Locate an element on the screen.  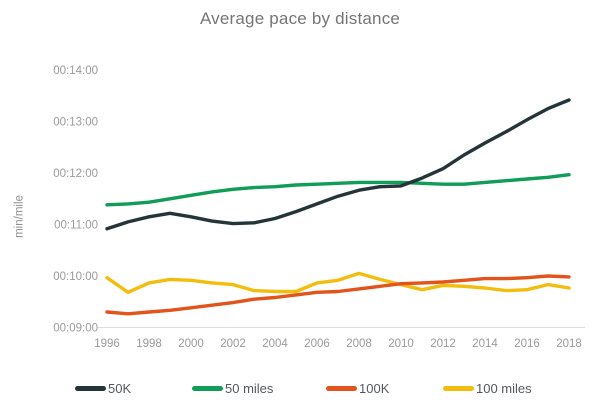
x-tick-label: 2016 is located at coordinates (527, 344).